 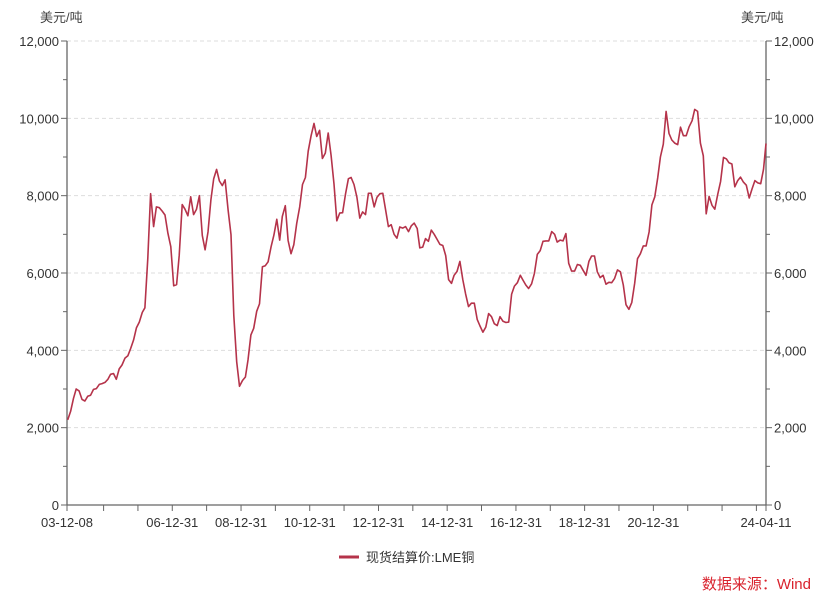 I want to click on x-tick-label: 03-12-08, so click(x=67, y=522).